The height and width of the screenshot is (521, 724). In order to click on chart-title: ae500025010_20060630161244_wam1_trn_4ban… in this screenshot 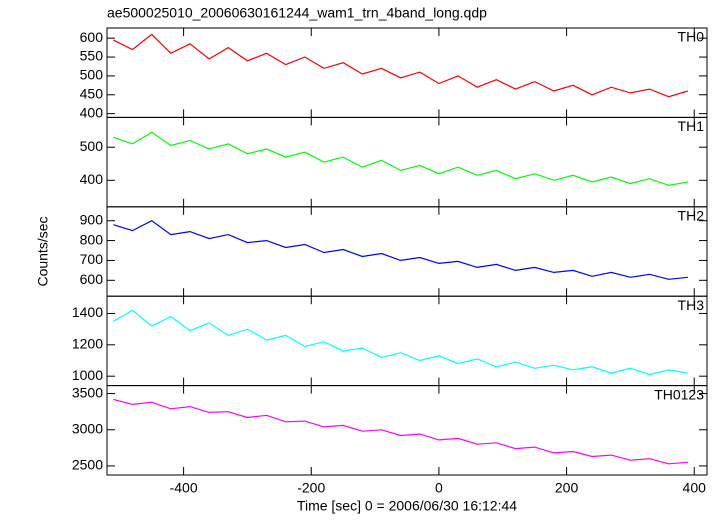, I will do `click(297, 13)`.